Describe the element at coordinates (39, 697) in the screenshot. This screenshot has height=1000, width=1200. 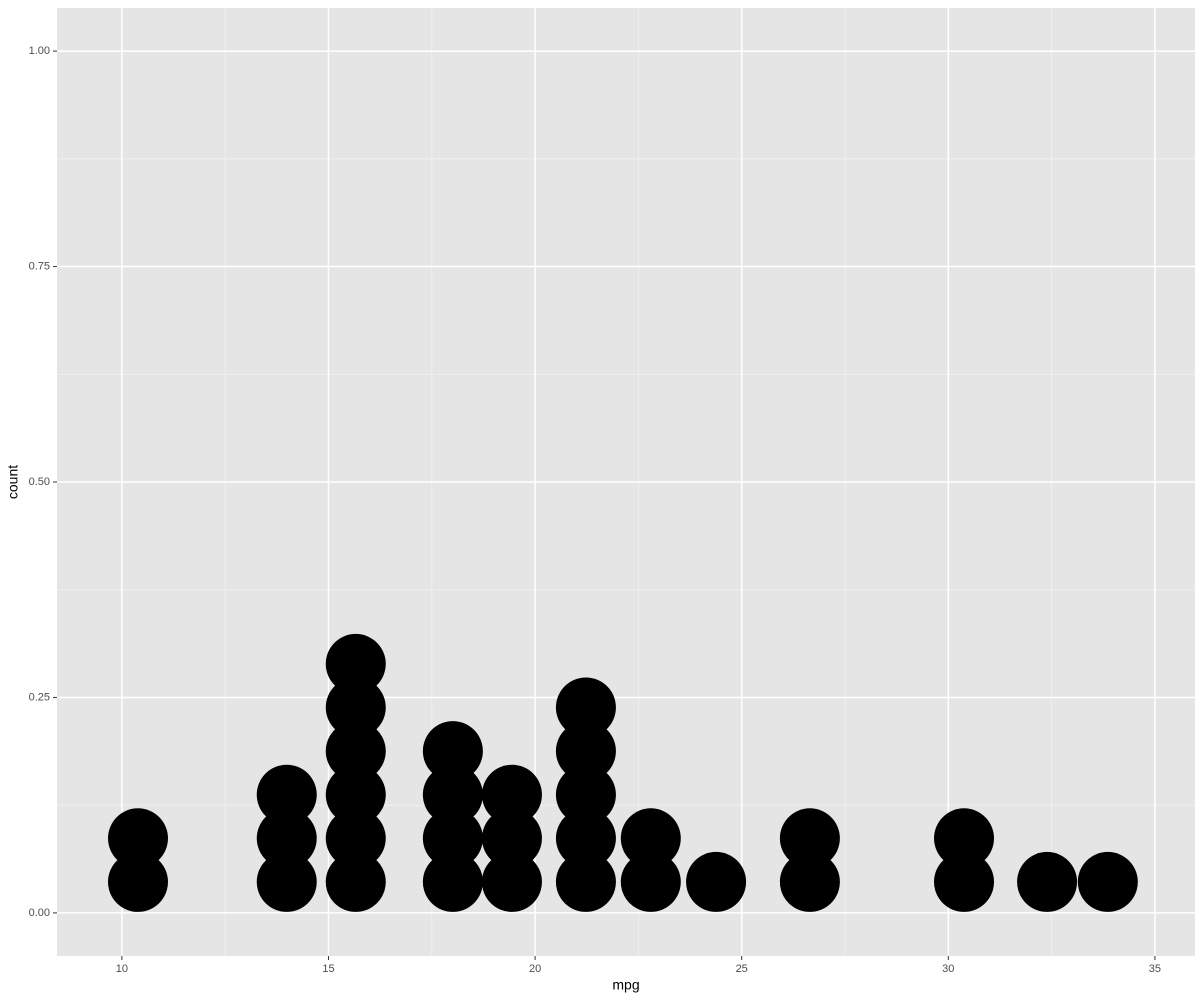
I see `y-tick-label: 0.25` at that location.